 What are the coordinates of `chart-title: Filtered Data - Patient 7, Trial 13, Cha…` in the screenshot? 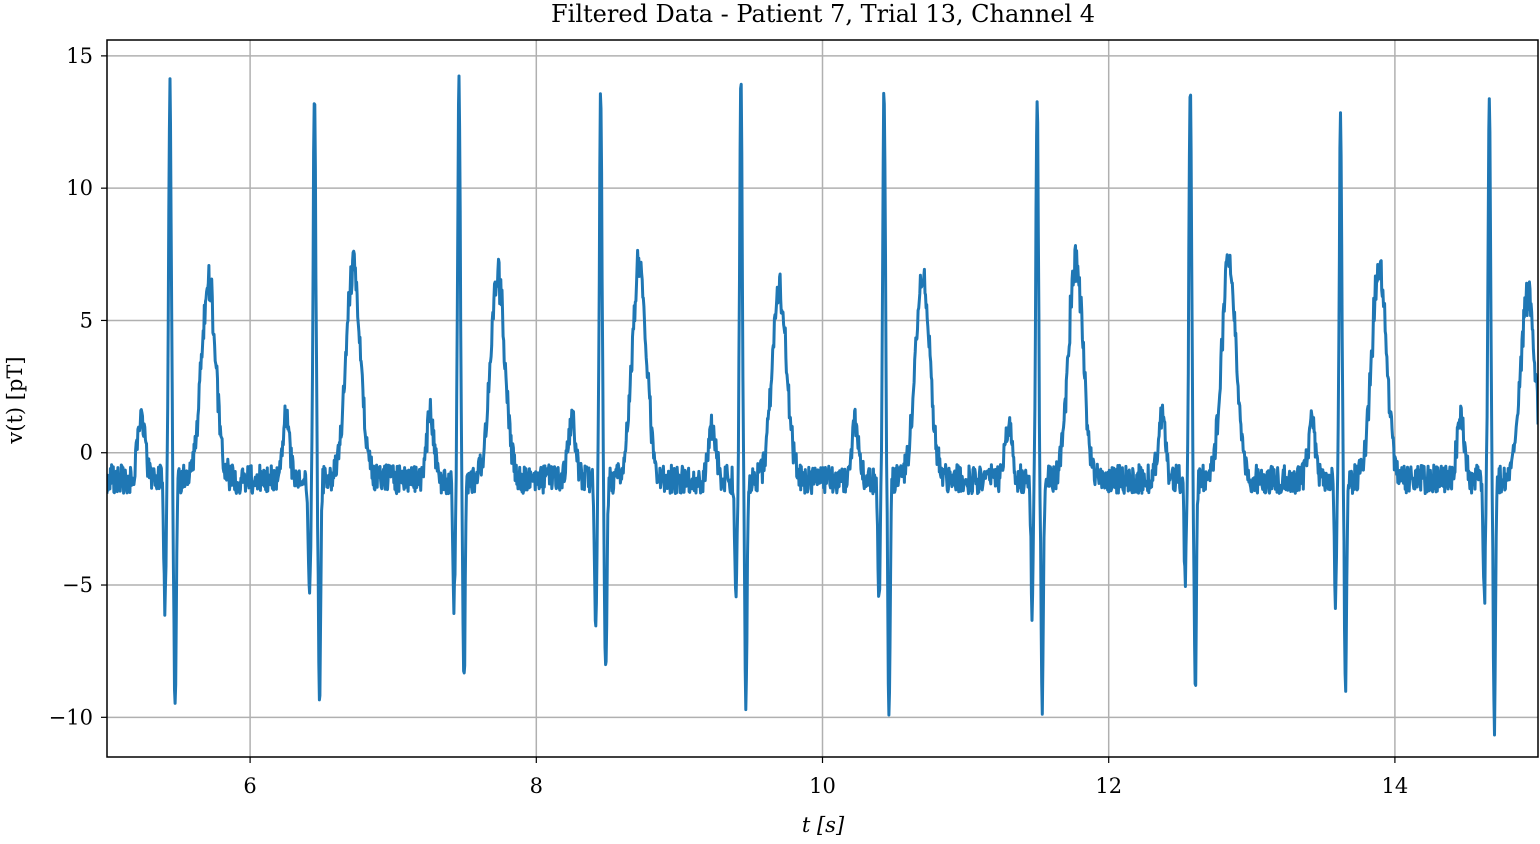 It's located at (823, 14).